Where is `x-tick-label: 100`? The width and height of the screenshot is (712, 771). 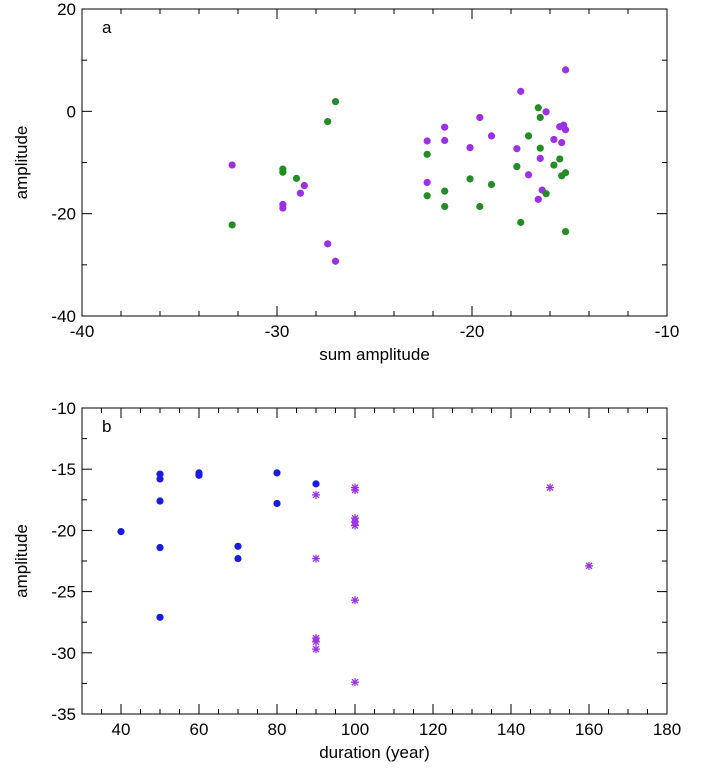
x-tick-label: 100 is located at coordinates (355, 729).